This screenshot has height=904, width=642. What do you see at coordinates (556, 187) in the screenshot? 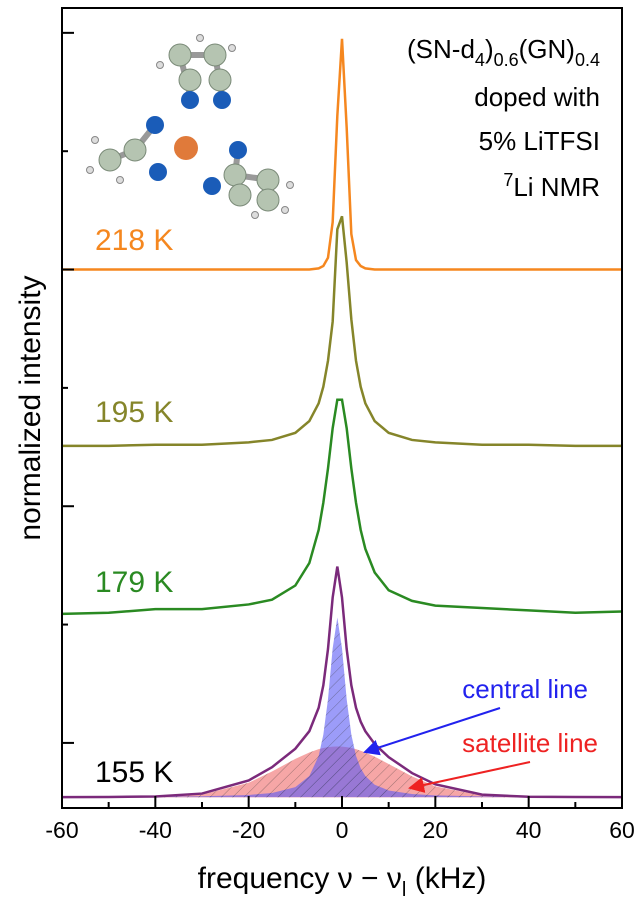
I see `nmr-part: Li NMR` at bounding box center [556, 187].